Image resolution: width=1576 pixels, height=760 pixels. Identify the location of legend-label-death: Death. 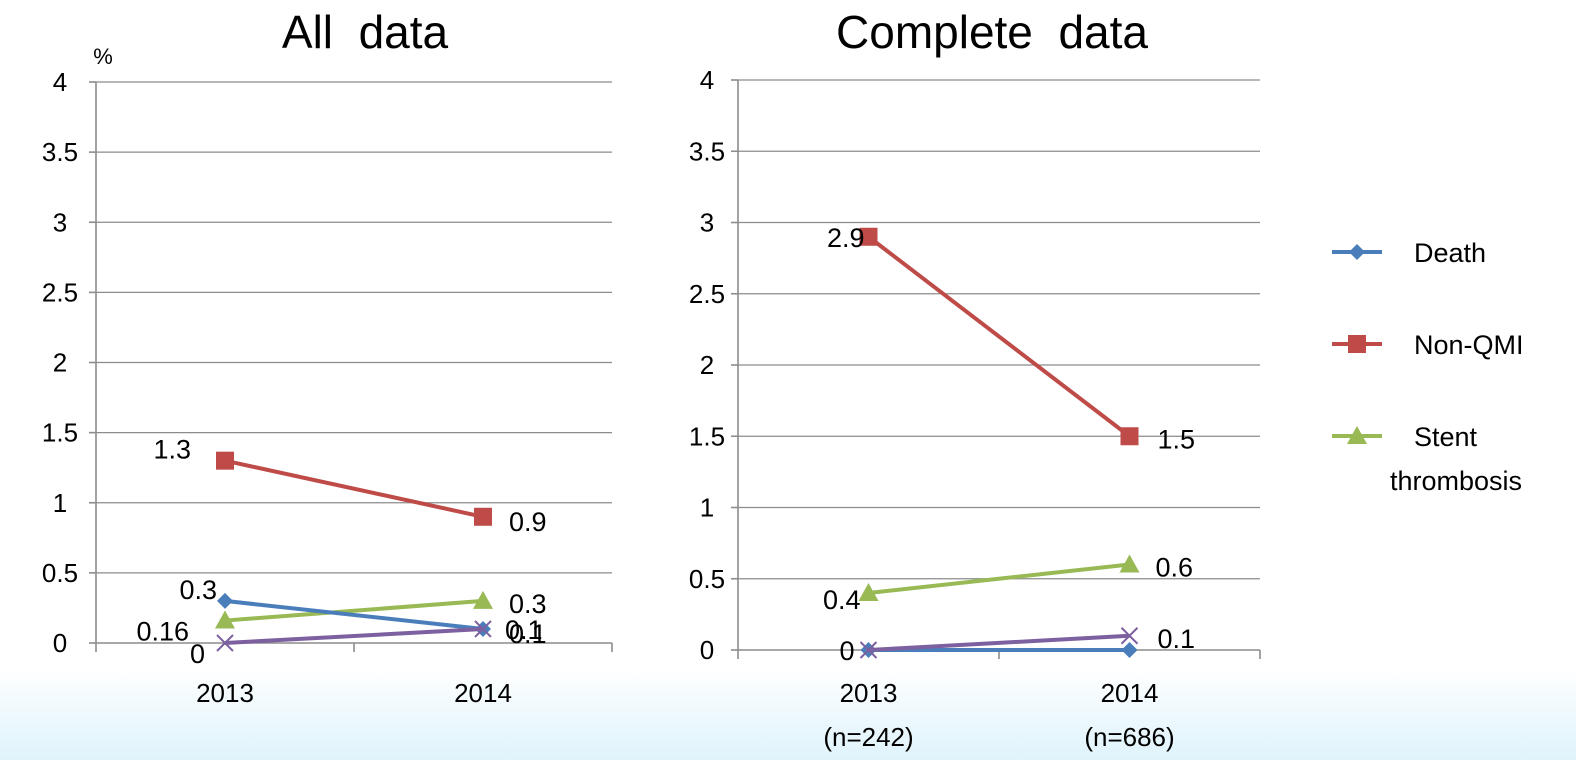
(1450, 253).